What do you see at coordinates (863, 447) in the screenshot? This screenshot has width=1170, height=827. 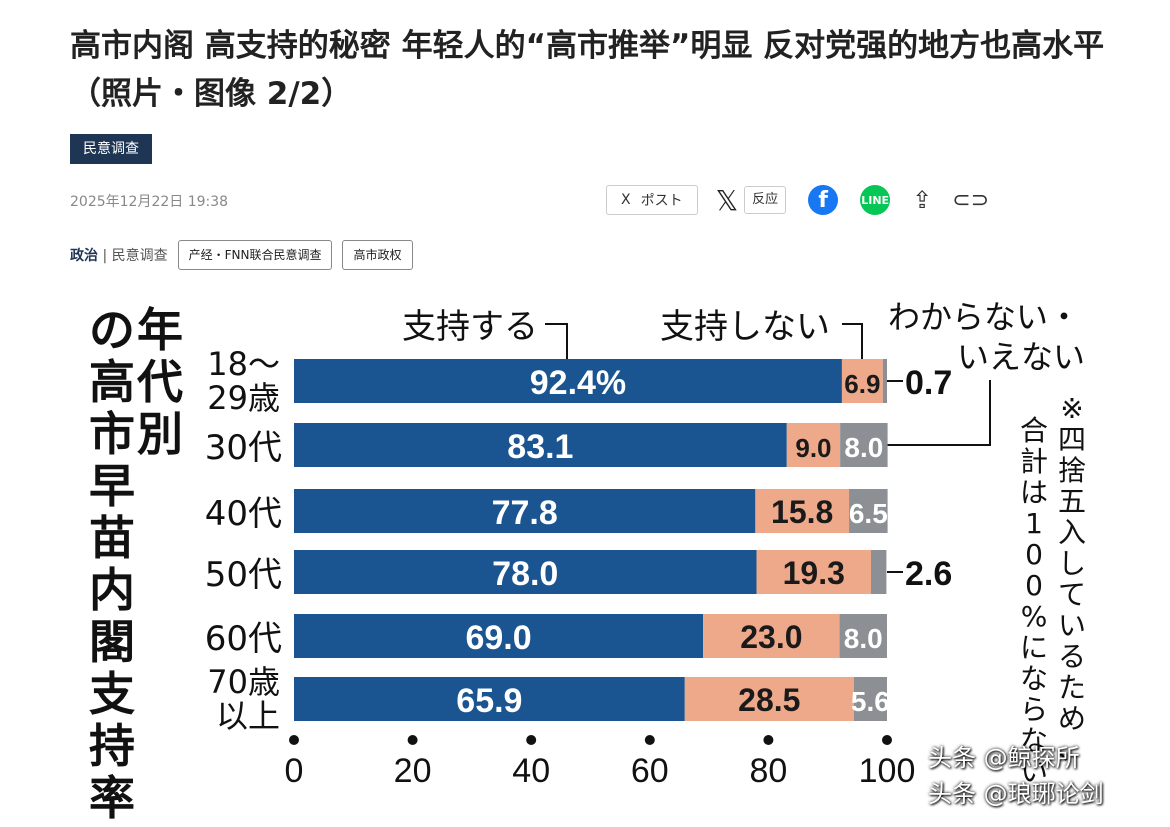 I see `value-label-unknown: 8.0` at bounding box center [863, 447].